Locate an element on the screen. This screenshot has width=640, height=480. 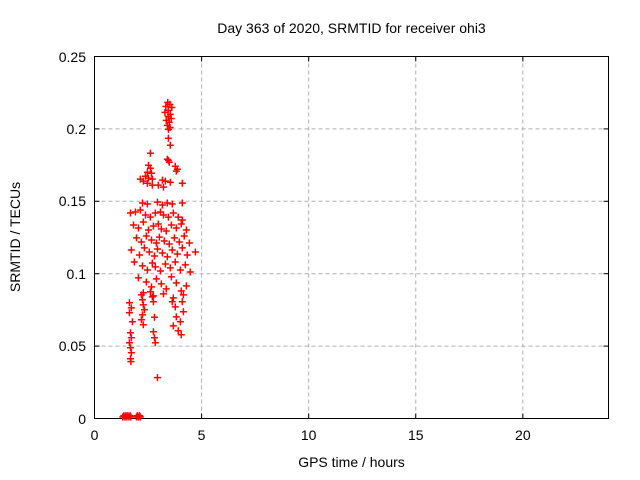
y-tick-label: 0.1 is located at coordinates (76, 273).